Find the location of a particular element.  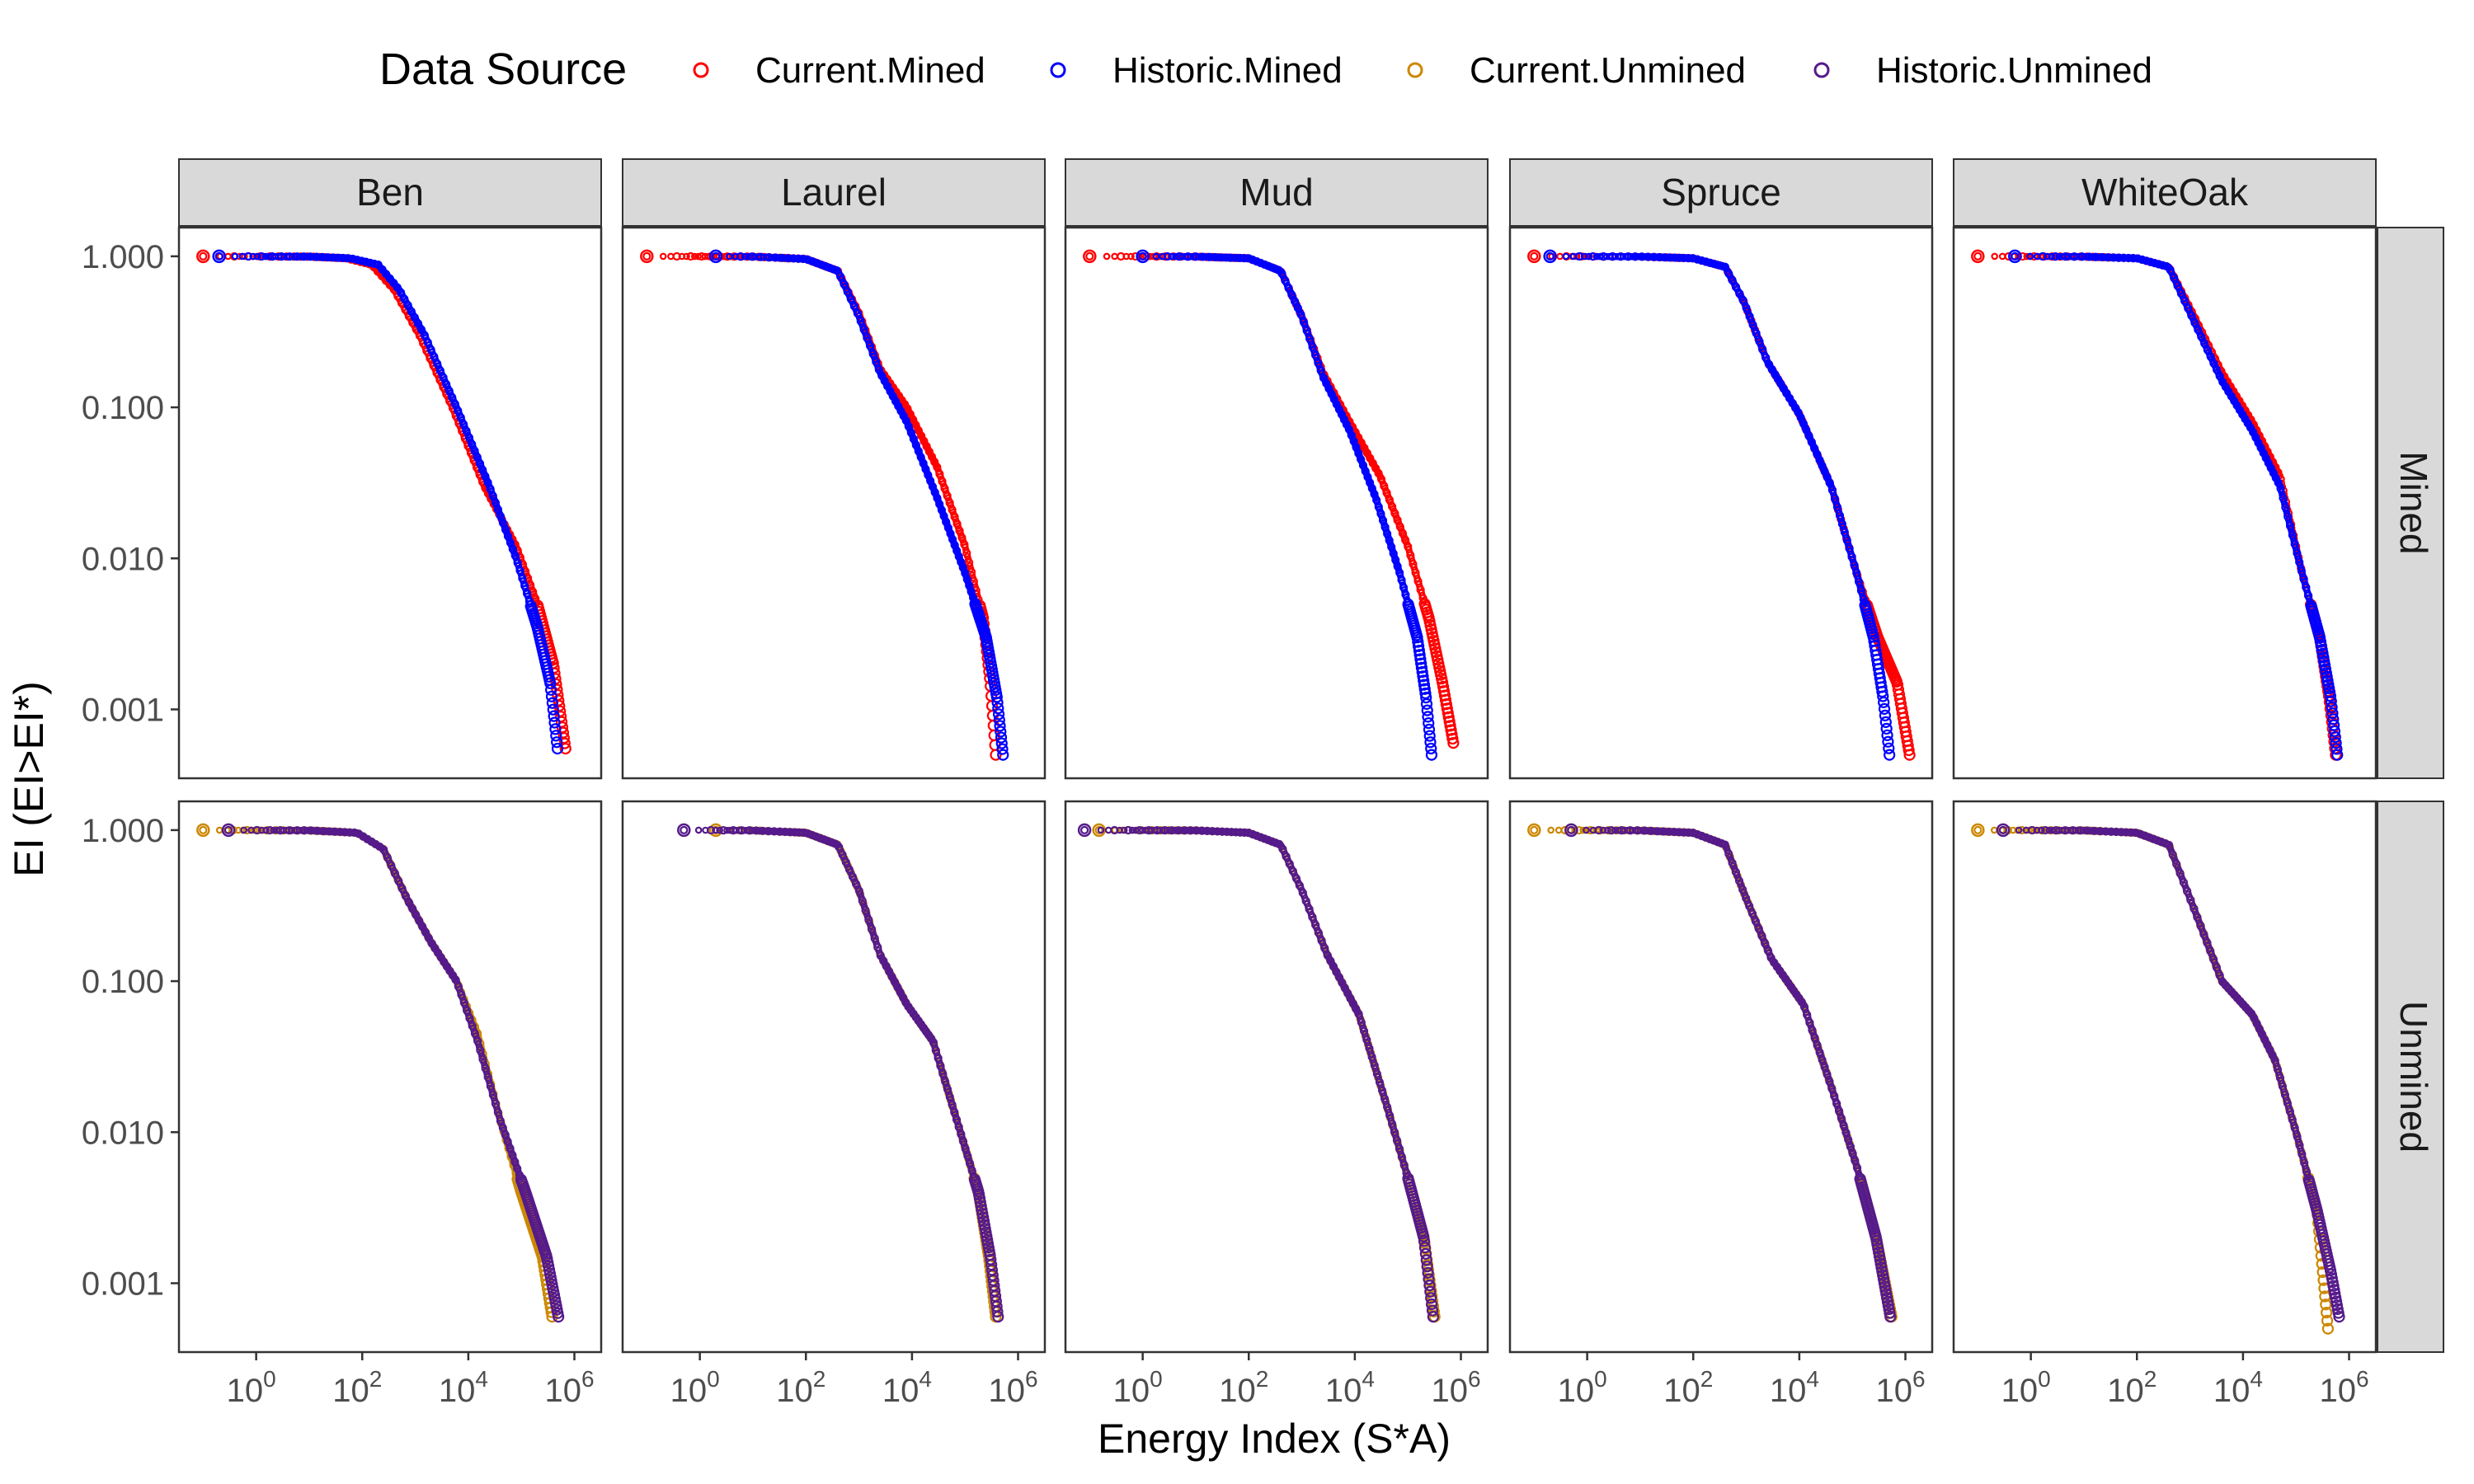

panel-whiteoak-unmined is located at coordinates (2165, 1077).